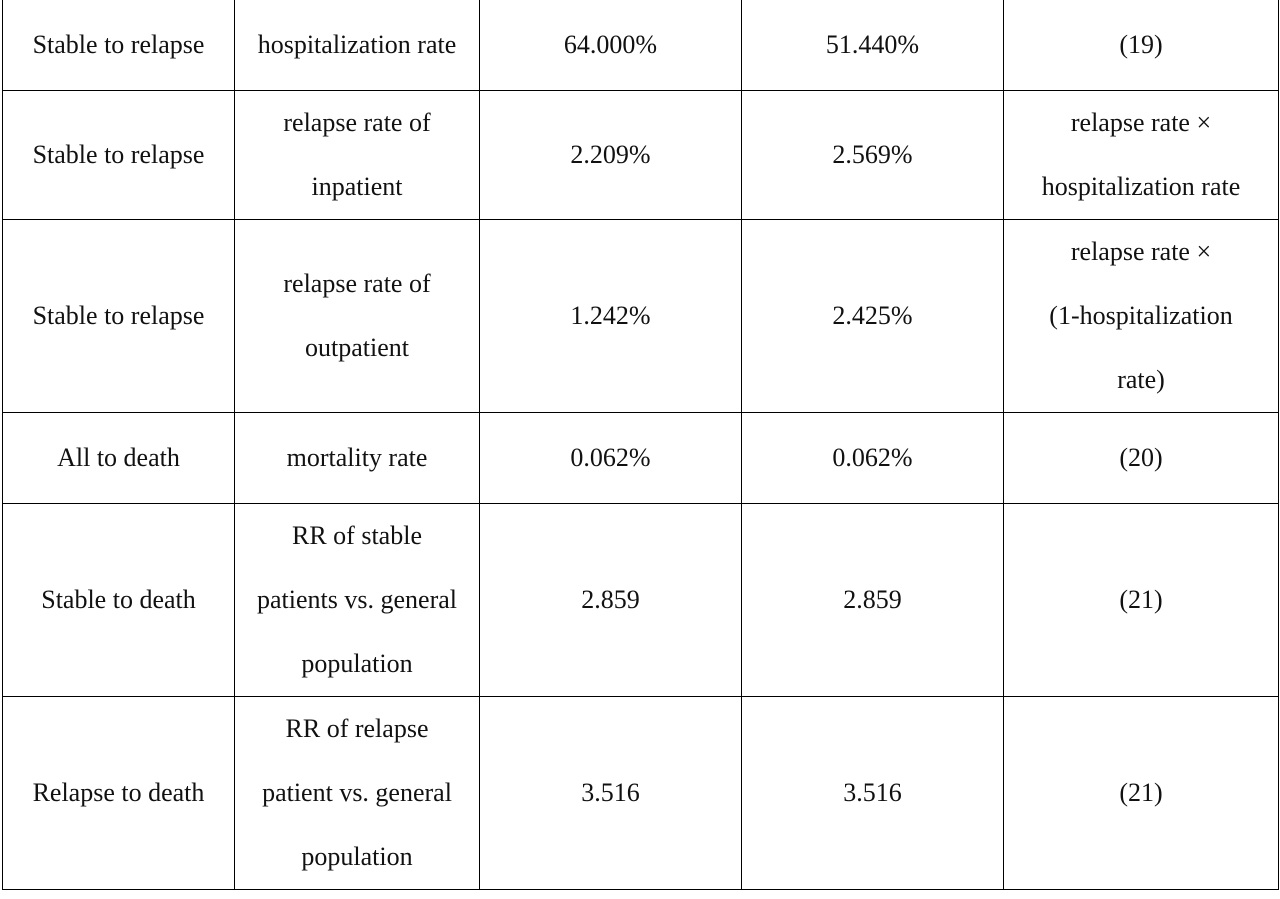 The width and height of the screenshot is (1280, 899). I want to click on source-line: (19), so click(1141, 44).